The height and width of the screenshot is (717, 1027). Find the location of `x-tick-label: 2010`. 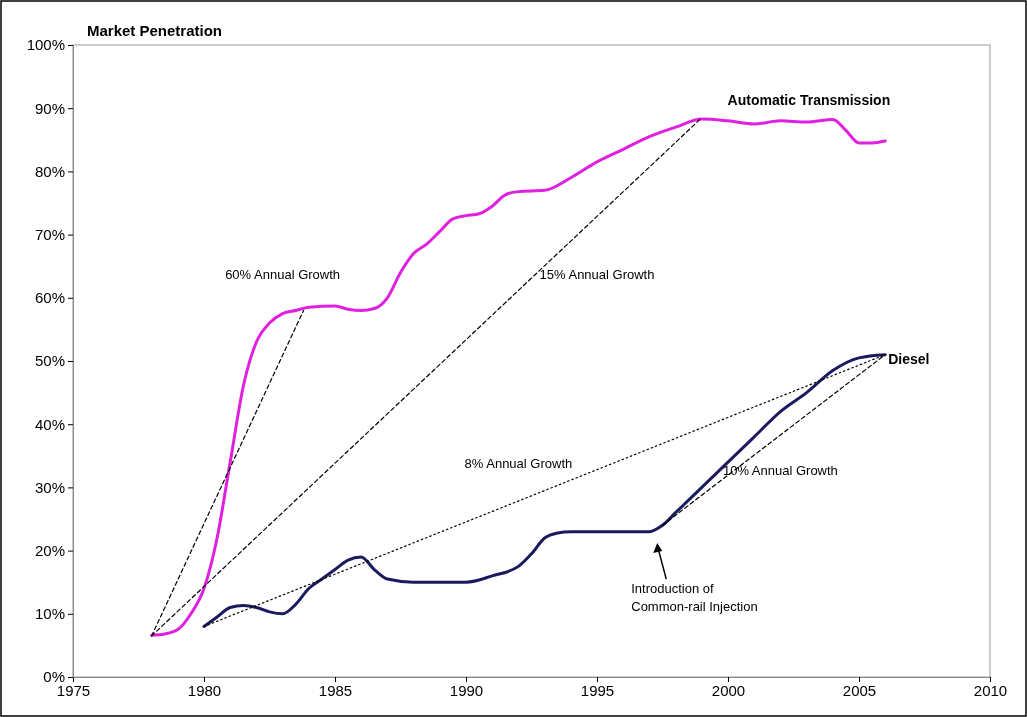

x-tick-label: 2010 is located at coordinates (990, 690).